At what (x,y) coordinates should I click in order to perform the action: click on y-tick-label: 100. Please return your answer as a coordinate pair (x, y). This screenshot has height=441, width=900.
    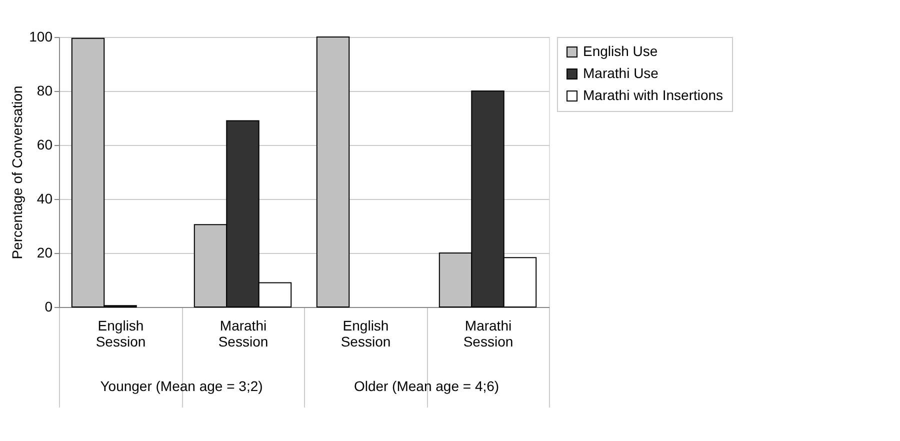
    Looking at the image, I should click on (41, 36).